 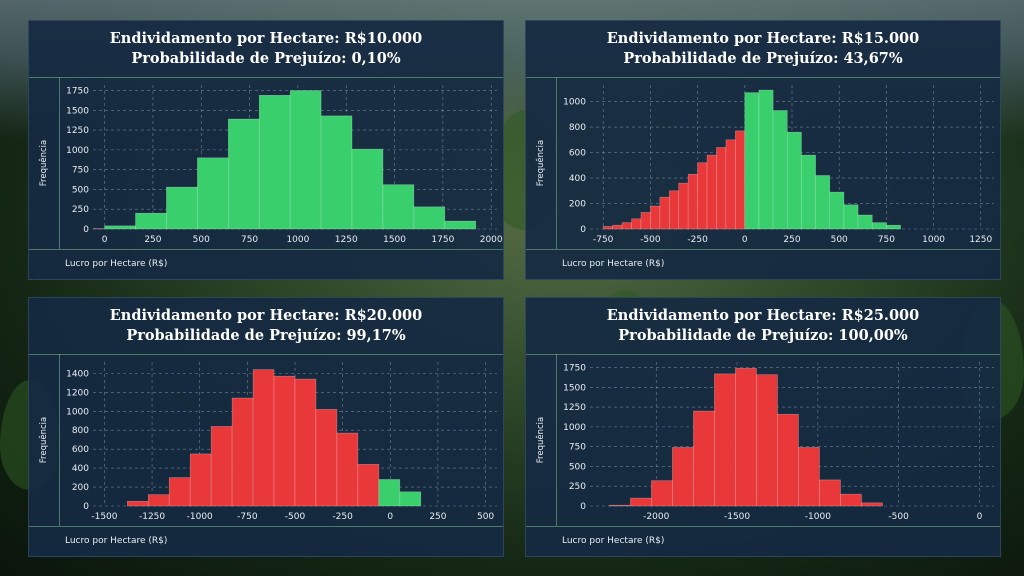 What do you see at coordinates (656, 517) in the screenshot?
I see `x-tick-label: -2000` at bounding box center [656, 517].